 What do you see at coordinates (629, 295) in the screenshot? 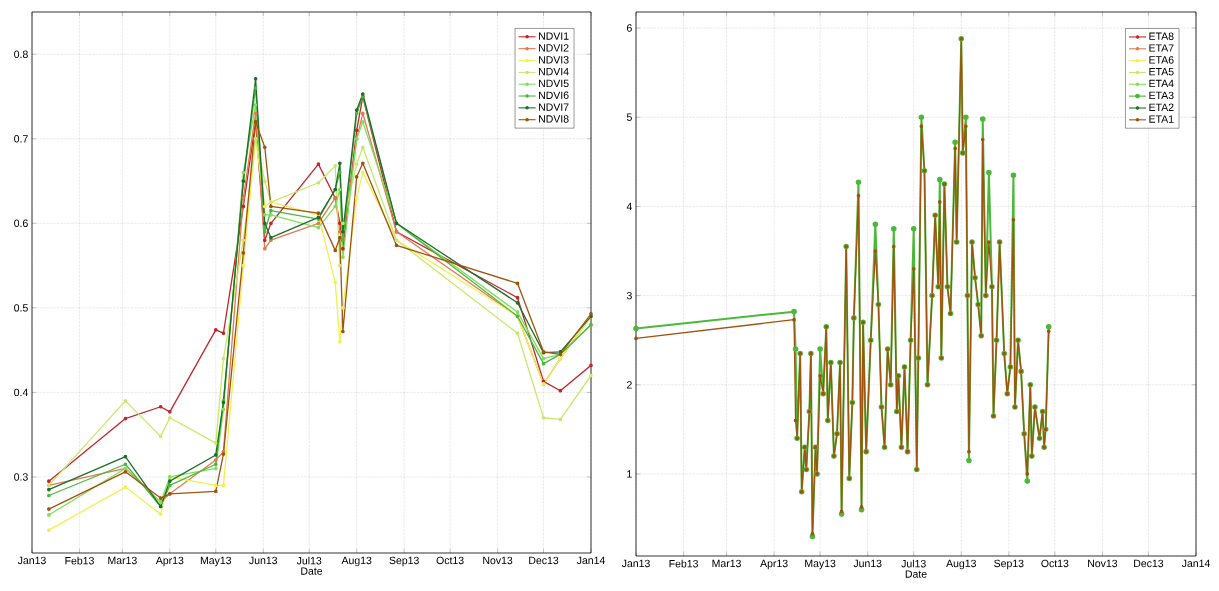
I see `y-tick-label: 3` at bounding box center [629, 295].